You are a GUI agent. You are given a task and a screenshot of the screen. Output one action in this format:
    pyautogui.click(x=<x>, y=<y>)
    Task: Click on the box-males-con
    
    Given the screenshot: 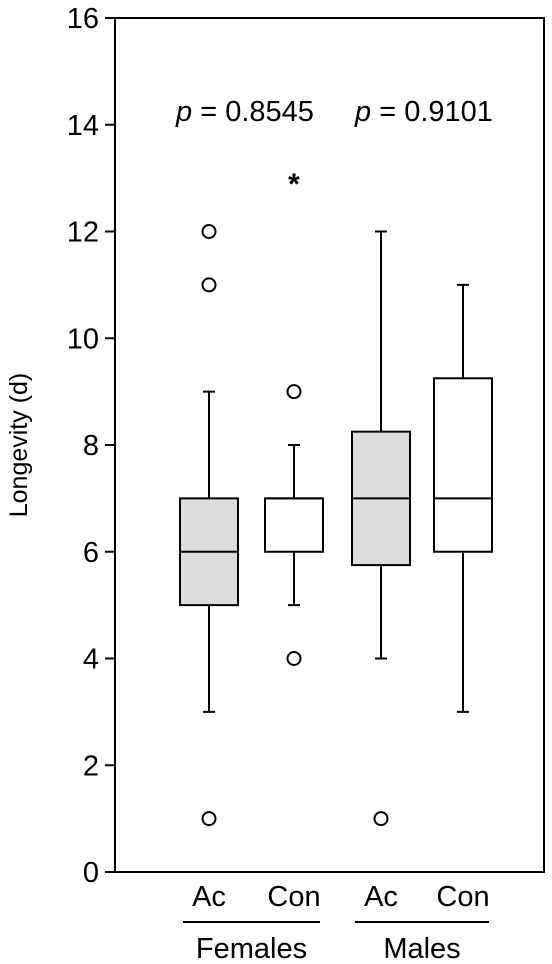 What is the action you would take?
    pyautogui.click(x=463, y=498)
    